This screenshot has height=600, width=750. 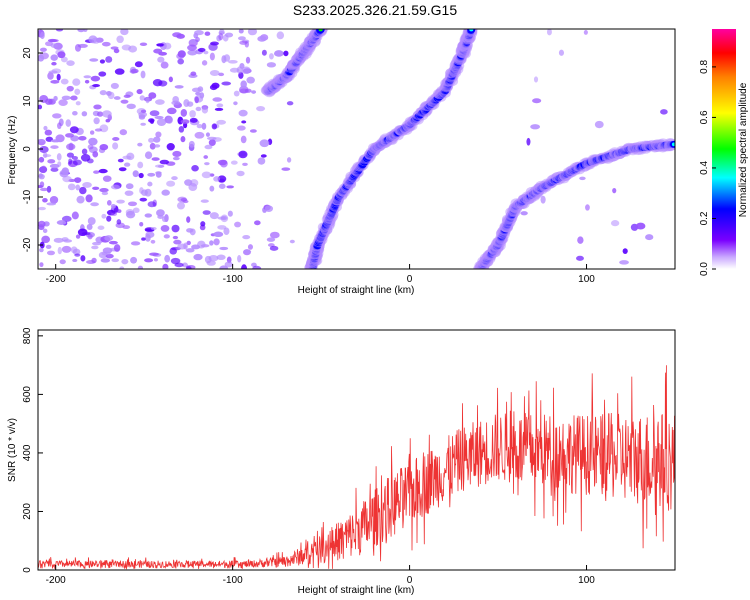 What do you see at coordinates (27, 53) in the screenshot?
I see `heatmap-y-tick-label: 20` at bounding box center [27, 53].